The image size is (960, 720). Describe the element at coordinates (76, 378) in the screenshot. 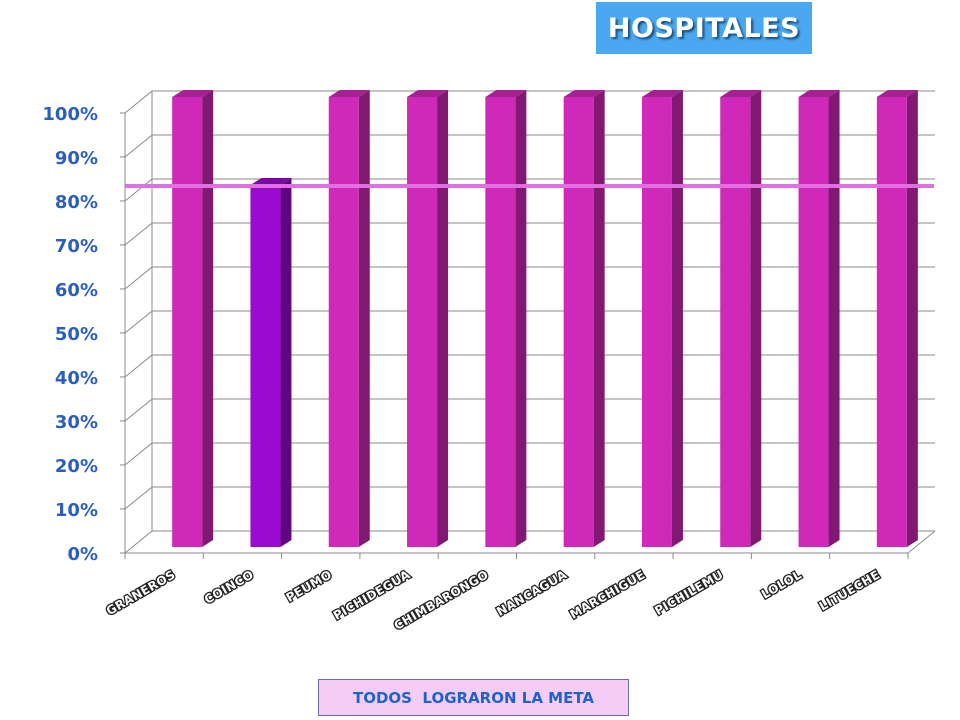

I see `y-tick-label: 40%` at that location.